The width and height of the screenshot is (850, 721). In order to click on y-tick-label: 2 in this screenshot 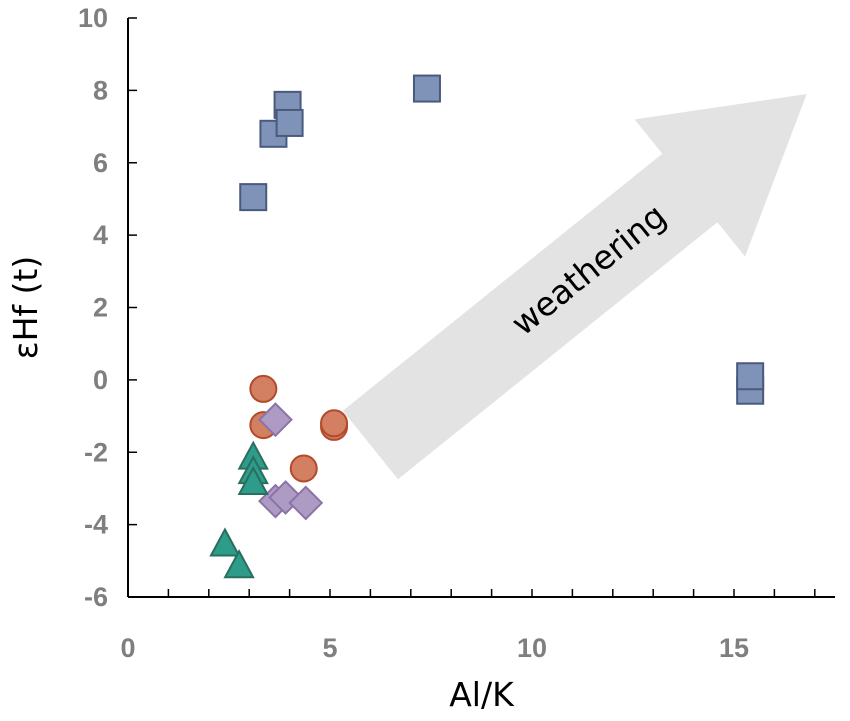, I will do `click(100, 308)`.